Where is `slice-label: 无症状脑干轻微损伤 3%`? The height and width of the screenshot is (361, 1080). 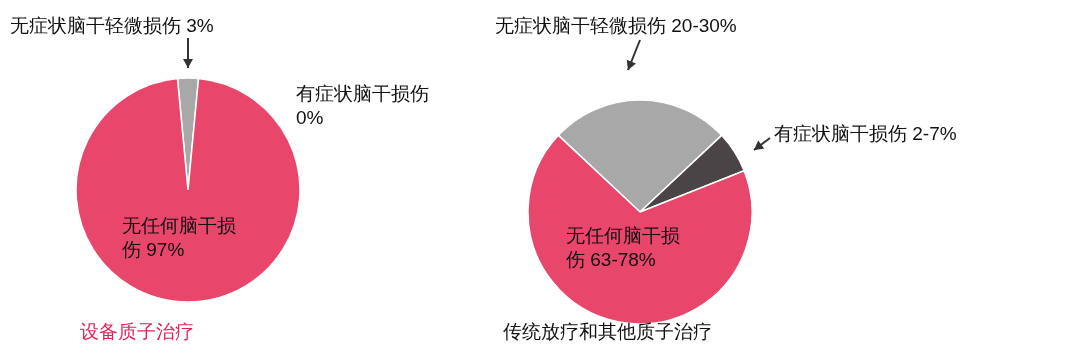
slice-label: 无症状脑干轻微损伤 3% is located at coordinates (112, 25).